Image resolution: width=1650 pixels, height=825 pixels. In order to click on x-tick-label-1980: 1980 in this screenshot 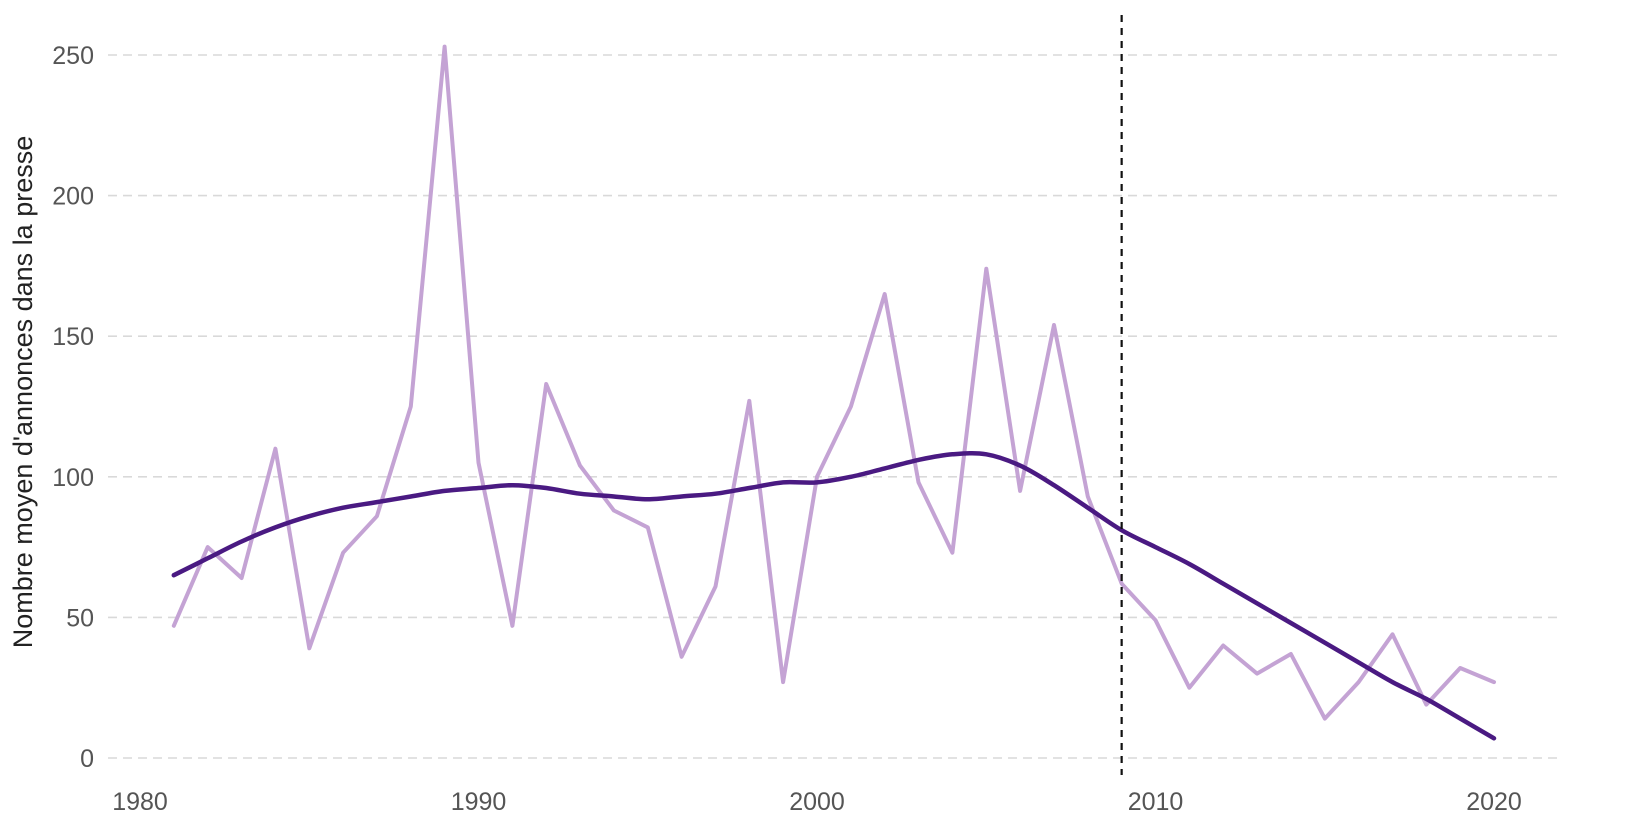, I will do `click(140, 802)`.